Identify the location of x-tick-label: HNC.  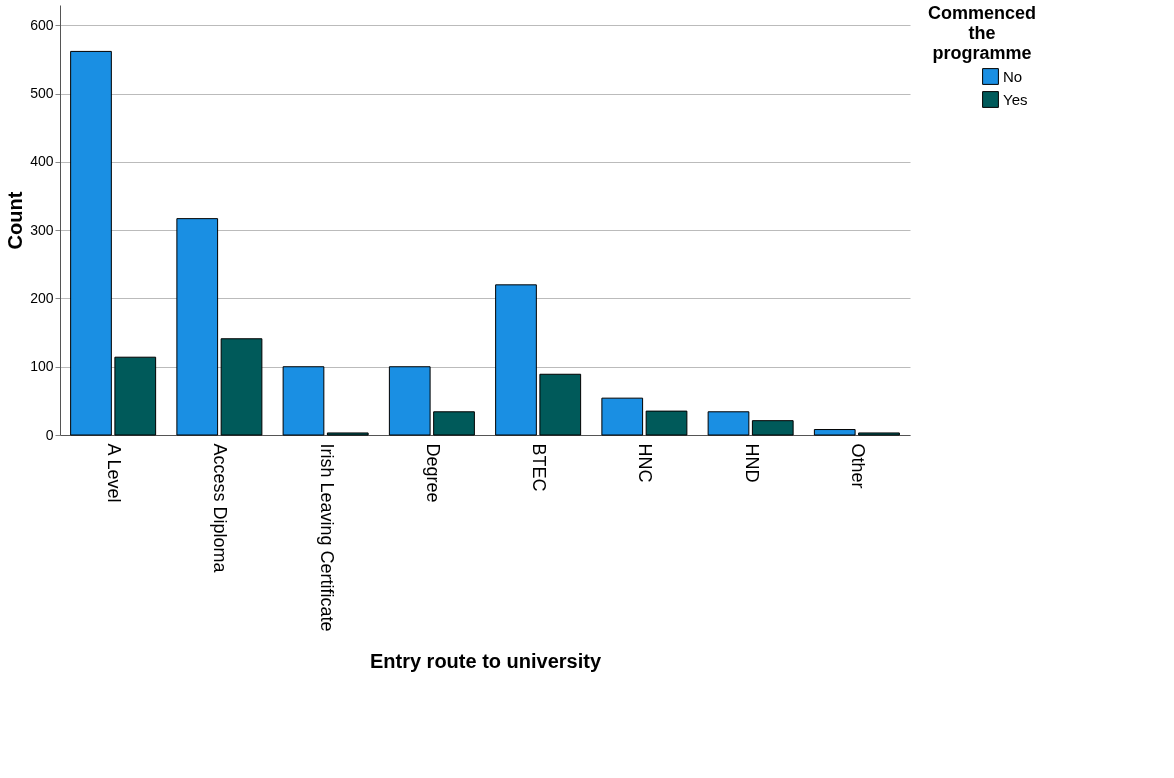
(645, 463).